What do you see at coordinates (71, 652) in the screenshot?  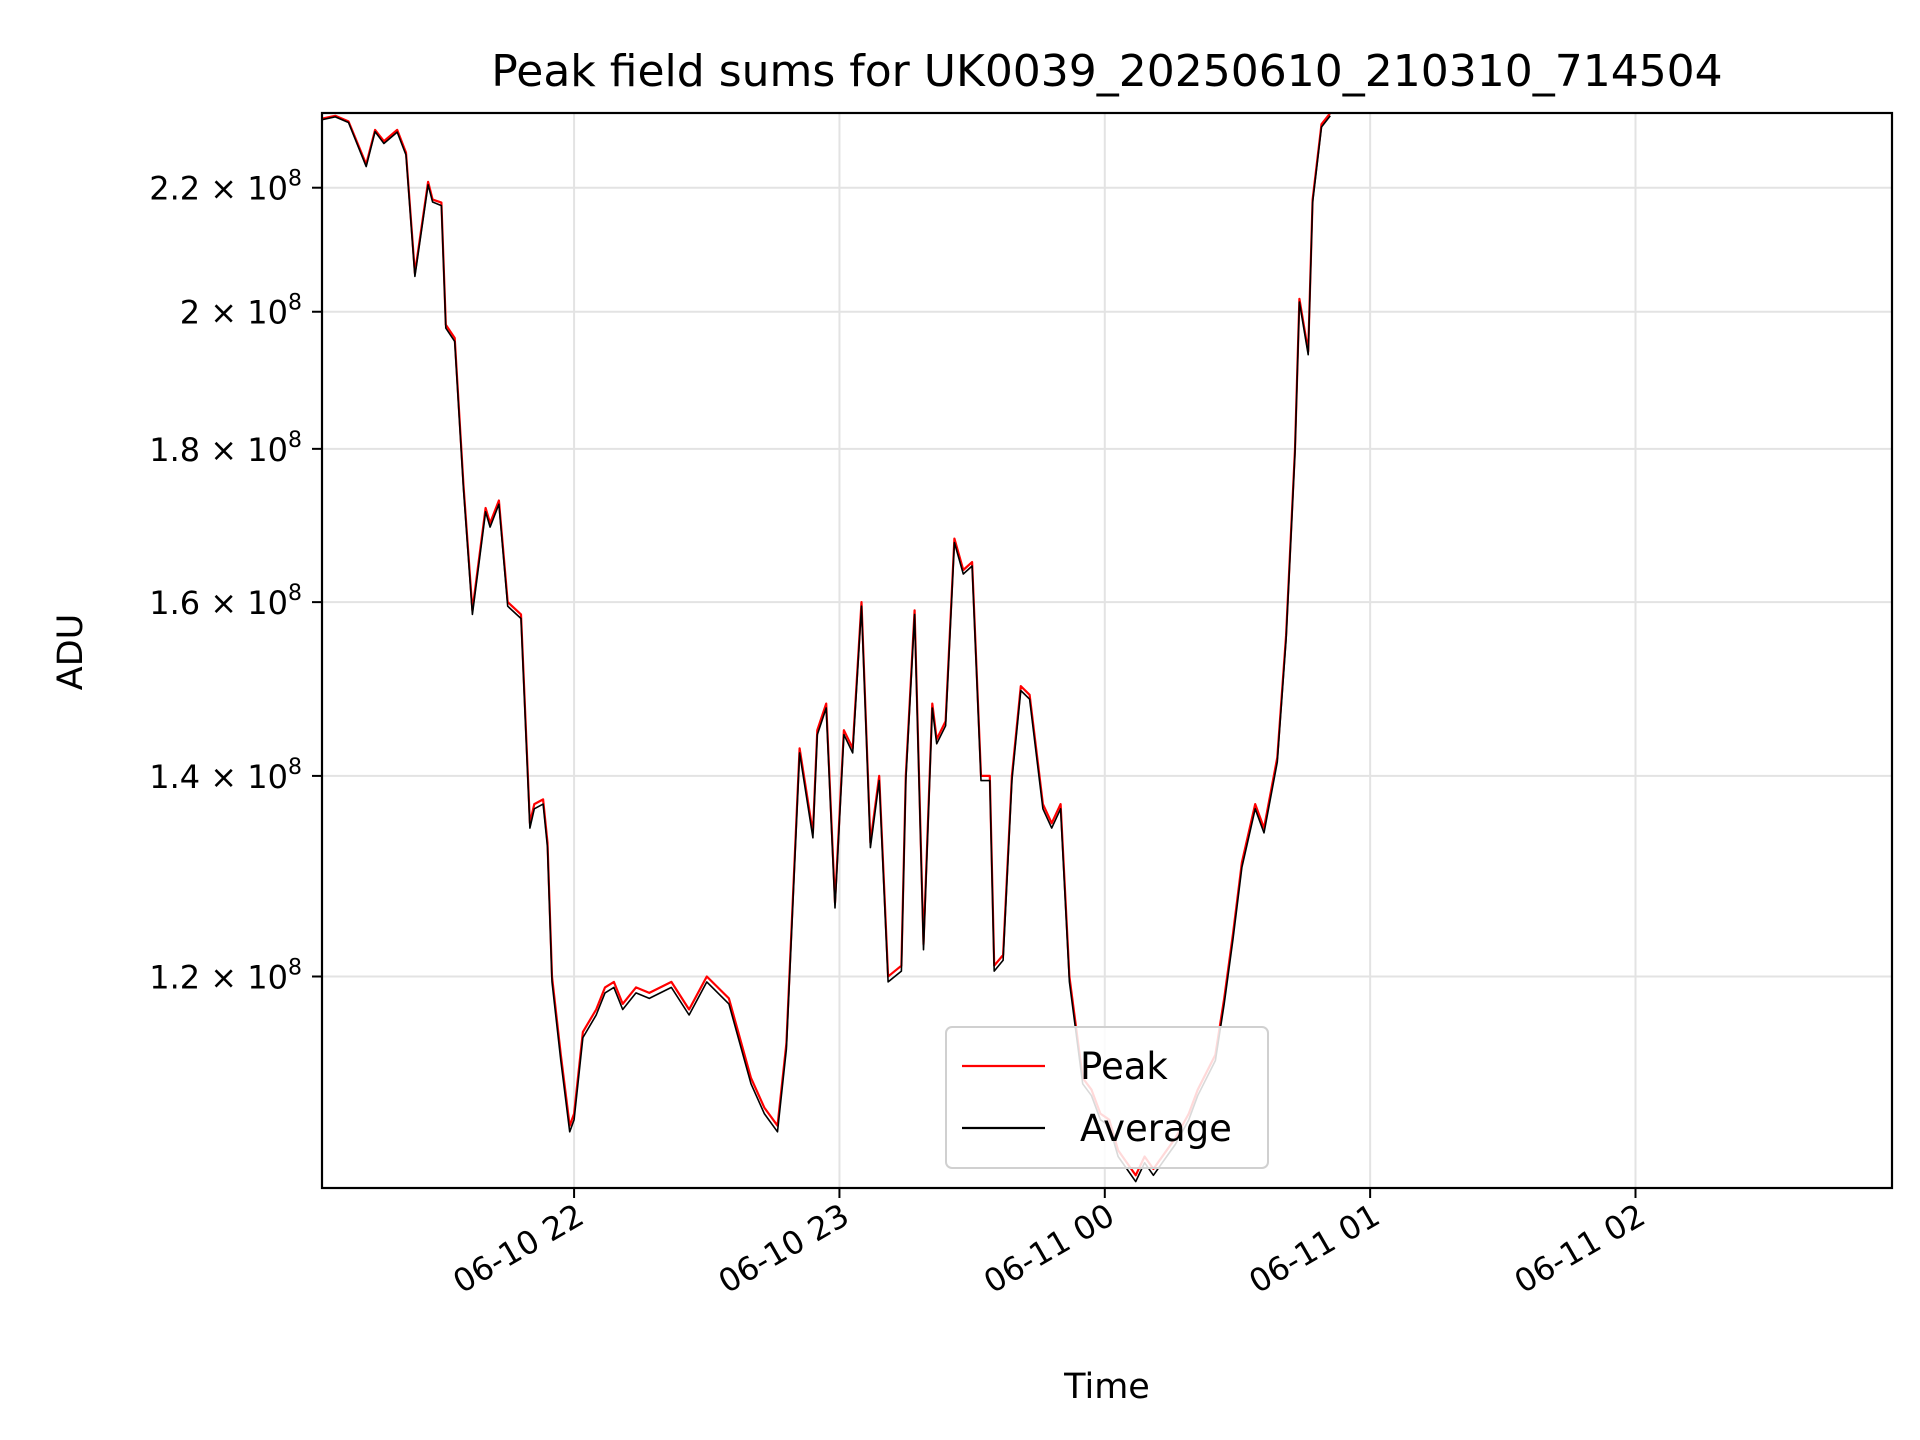 I see `y-axis-title: ADU` at bounding box center [71, 652].